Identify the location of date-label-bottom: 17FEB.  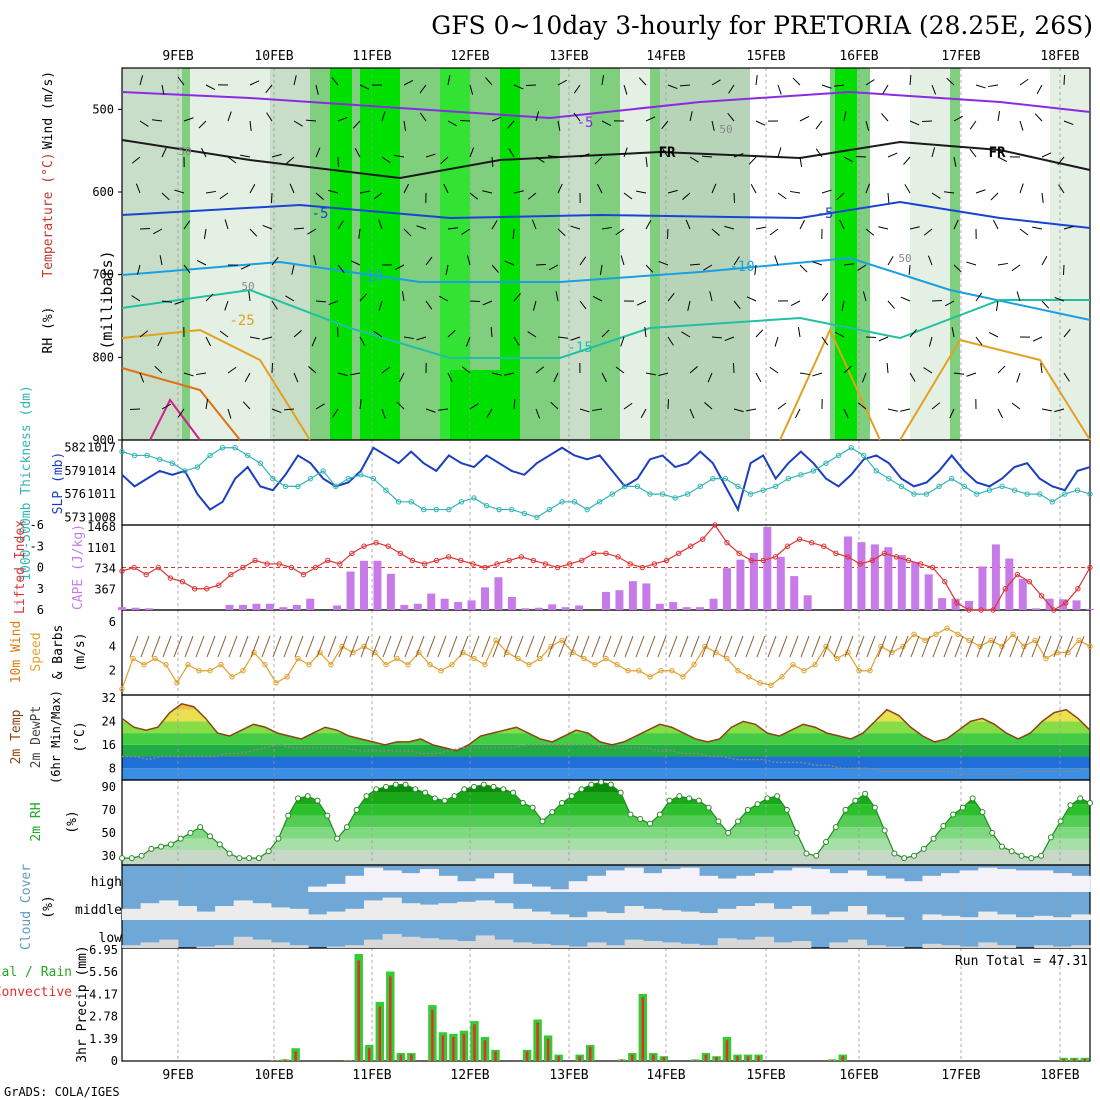
(960, 1075).